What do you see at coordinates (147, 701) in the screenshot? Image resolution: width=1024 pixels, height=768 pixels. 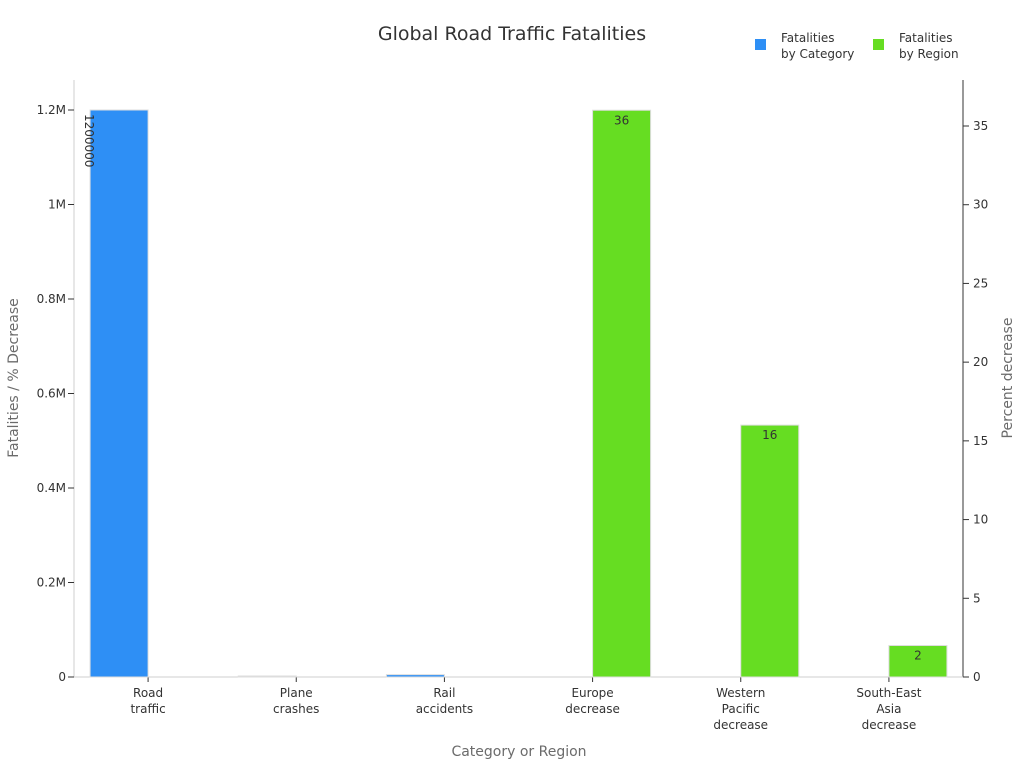 I see `x-tick-label: Road traffic` at bounding box center [147, 701].